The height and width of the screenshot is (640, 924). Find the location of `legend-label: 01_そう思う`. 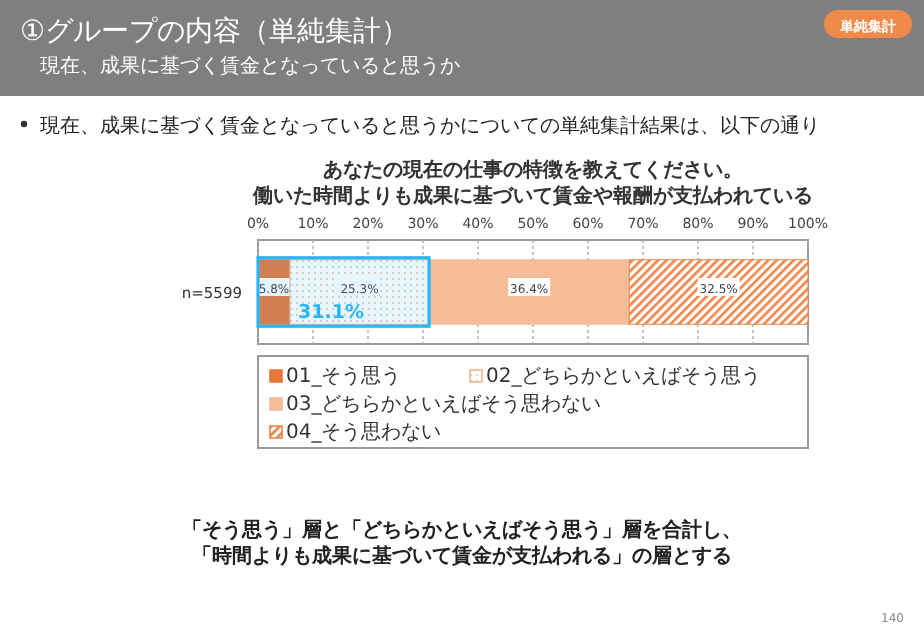

legend-label: 01_そう思う is located at coordinates (344, 377).